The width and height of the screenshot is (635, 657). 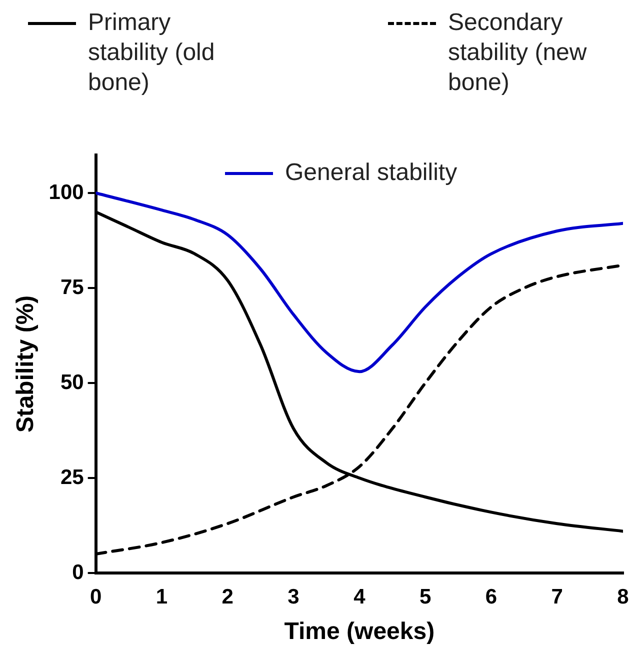 I want to click on y-tick-label: 25, so click(x=72, y=477).